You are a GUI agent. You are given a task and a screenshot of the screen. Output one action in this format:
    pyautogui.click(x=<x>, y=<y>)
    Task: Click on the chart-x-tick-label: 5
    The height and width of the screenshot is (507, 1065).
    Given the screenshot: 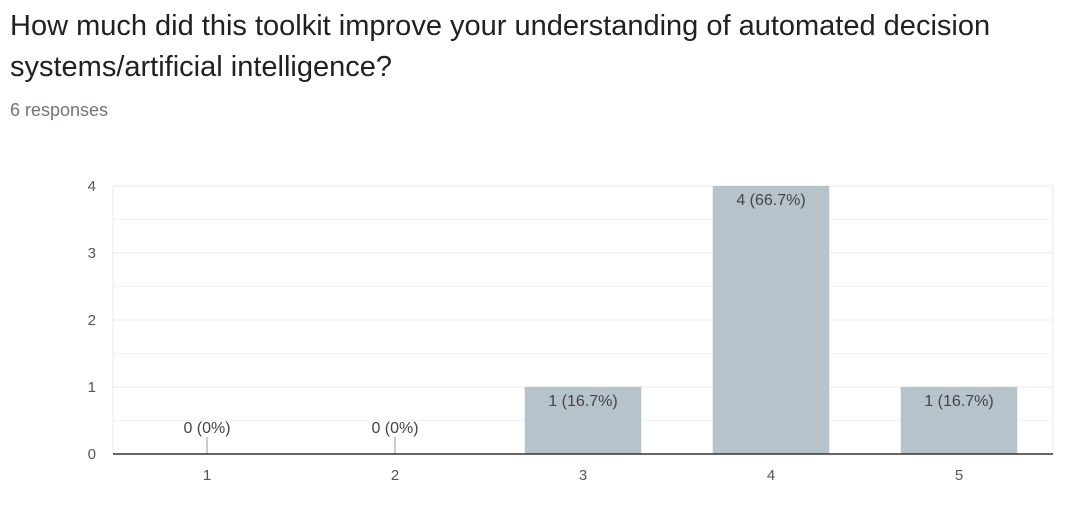 What is the action you would take?
    pyautogui.click(x=959, y=475)
    